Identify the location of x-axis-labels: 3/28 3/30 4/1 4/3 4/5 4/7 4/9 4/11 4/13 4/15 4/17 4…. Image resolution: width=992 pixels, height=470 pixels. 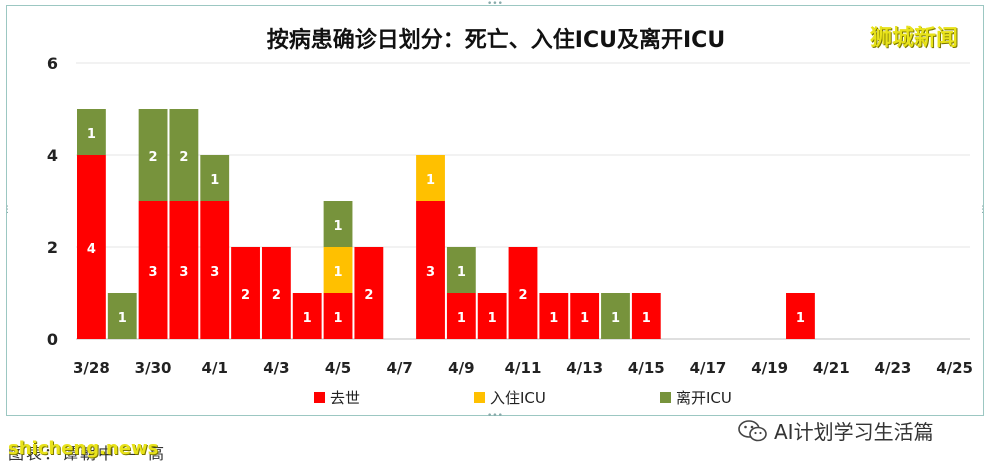
(523, 368).